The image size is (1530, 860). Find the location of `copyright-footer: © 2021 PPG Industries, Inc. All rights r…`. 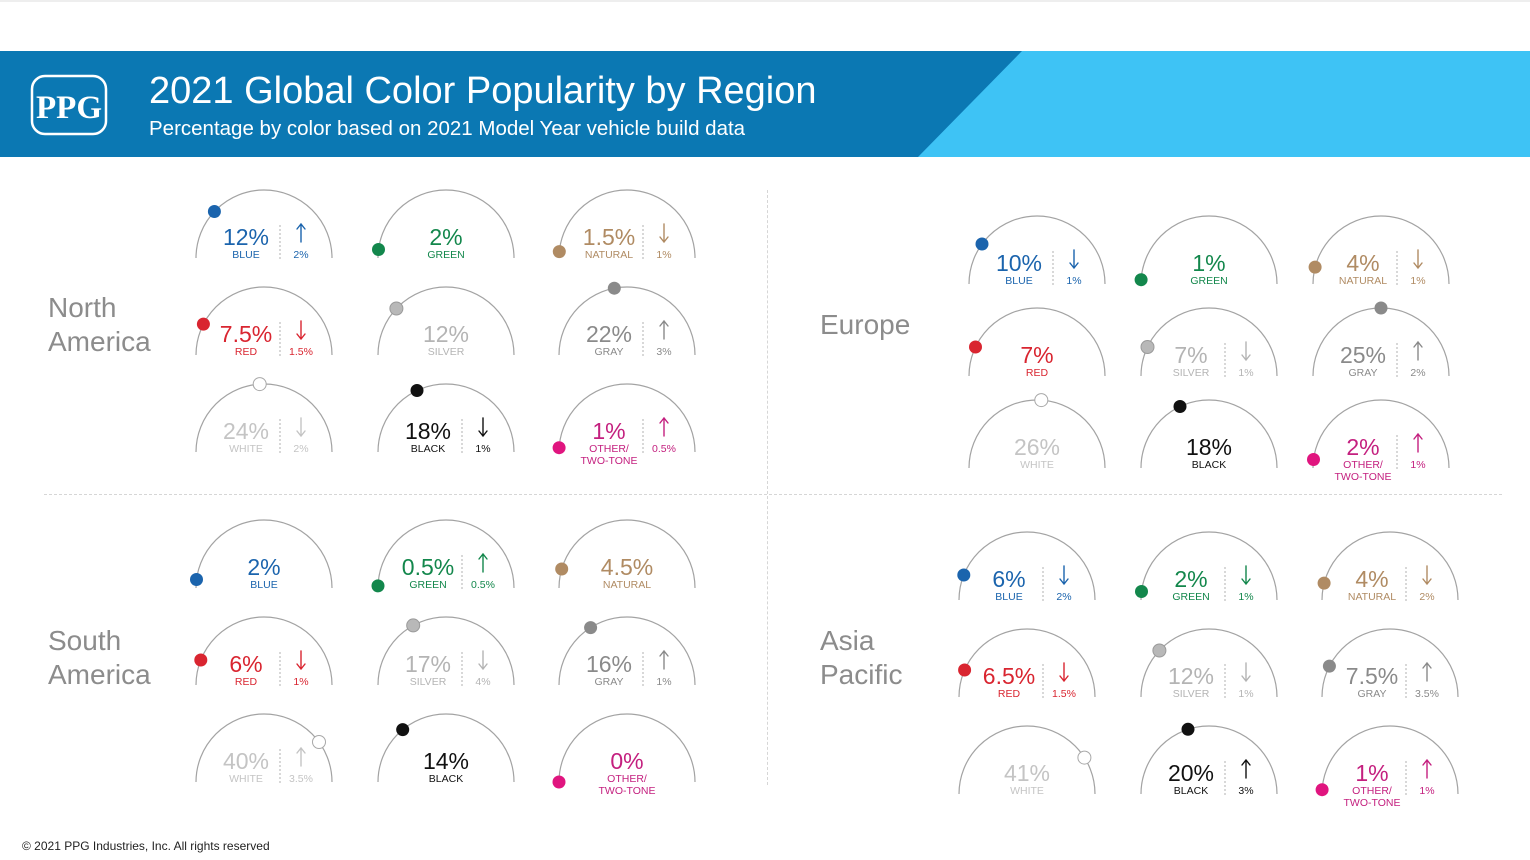

copyright-footer: © 2021 PPG Industries, Inc. All rights r… is located at coordinates (146, 846).